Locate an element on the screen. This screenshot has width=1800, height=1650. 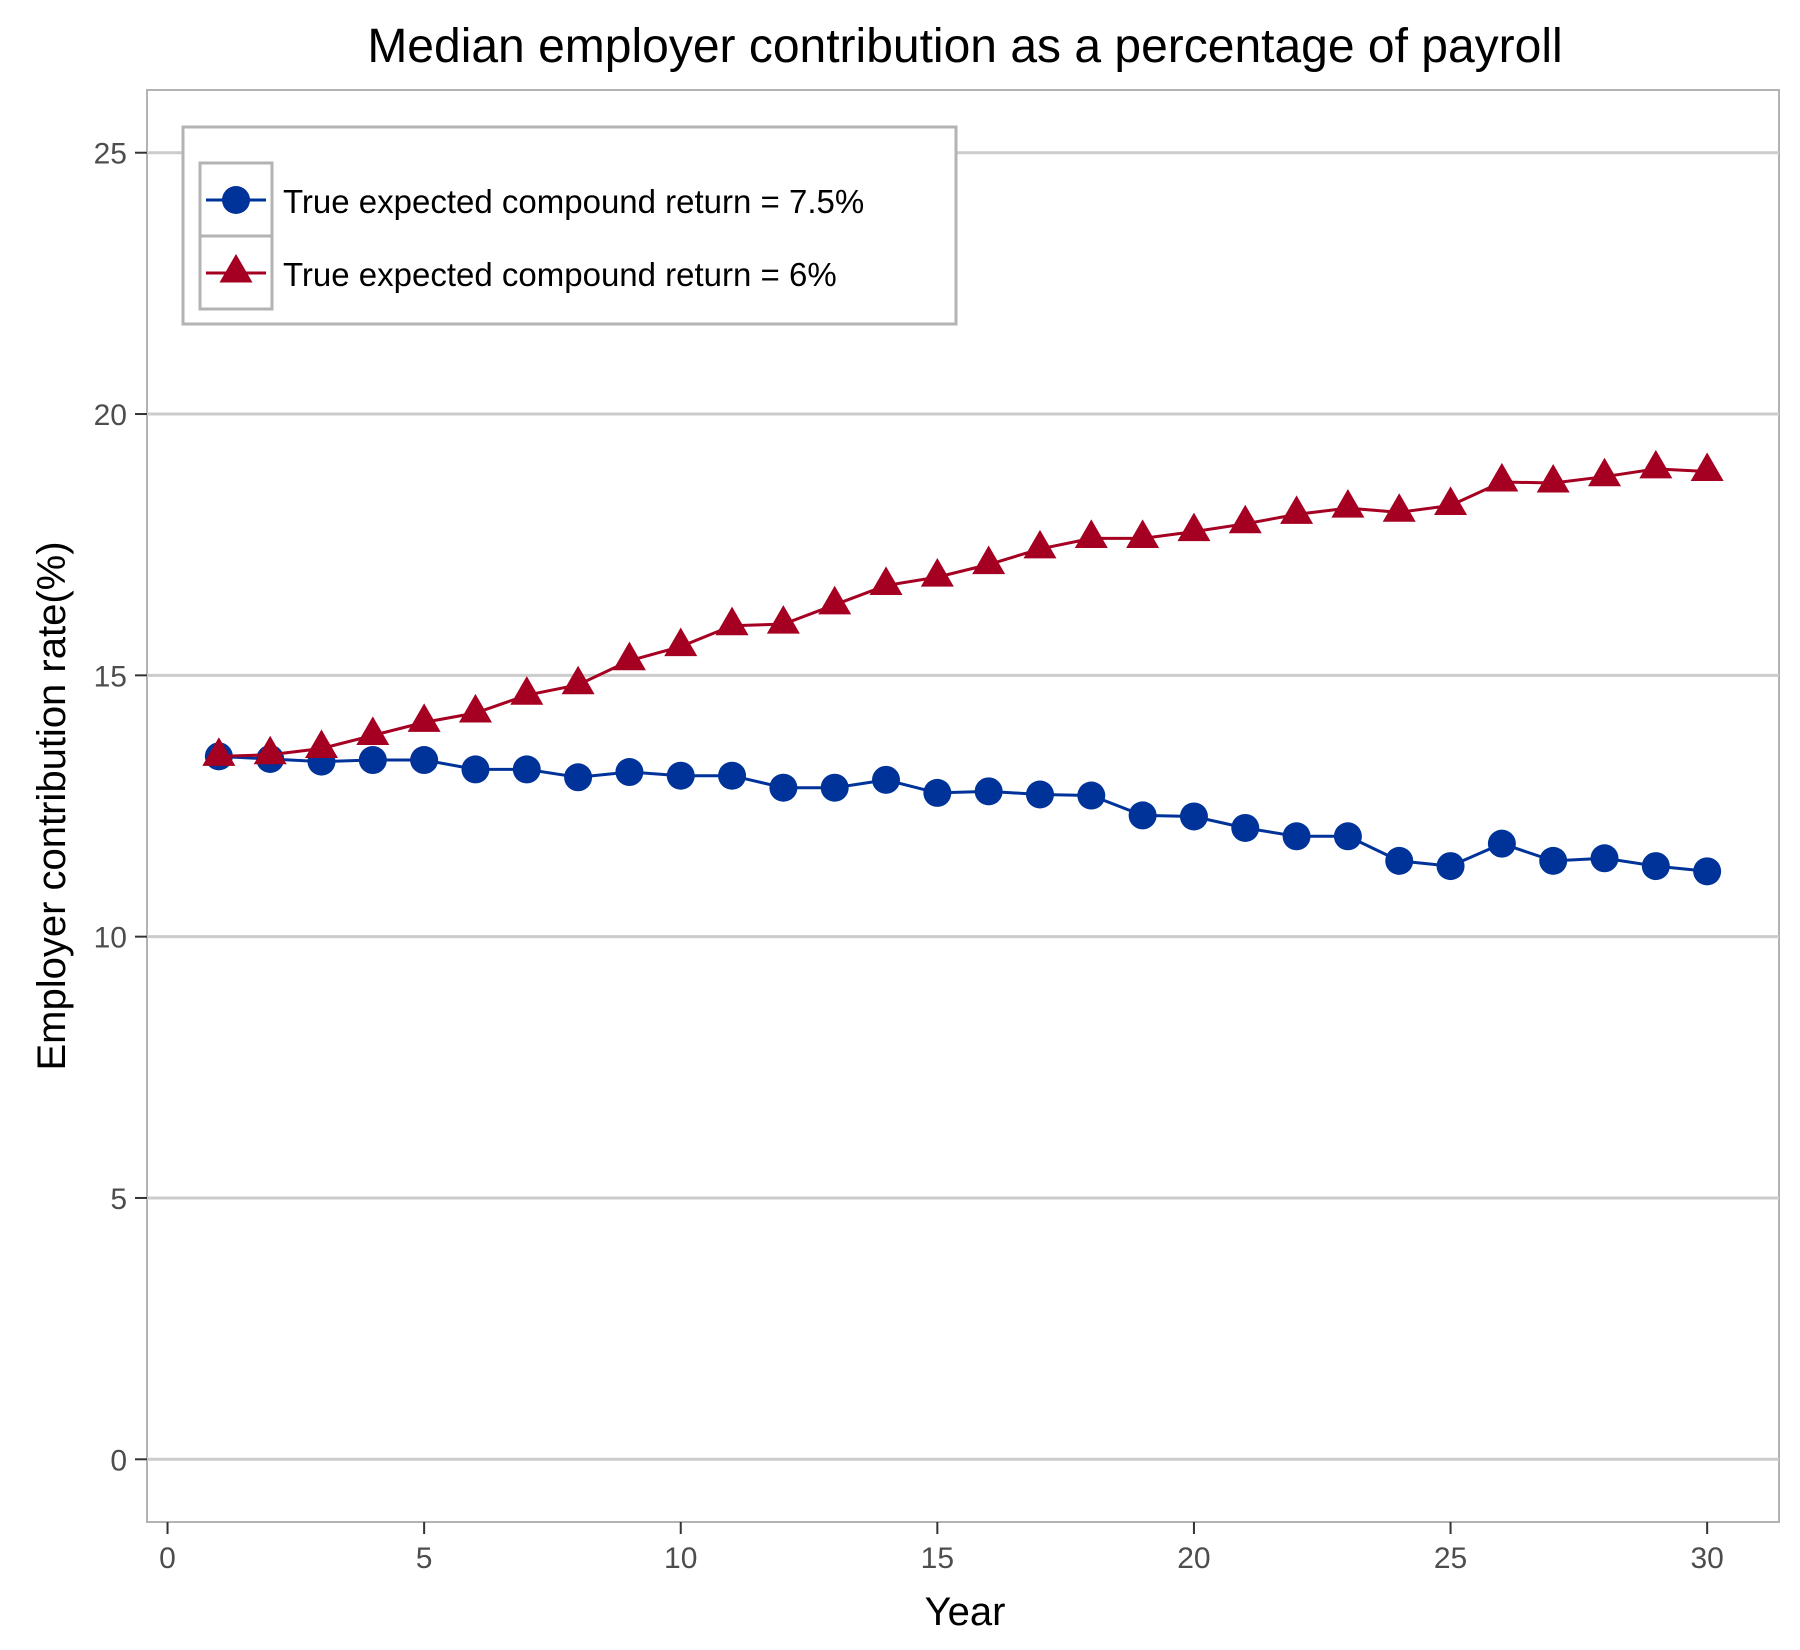
legend-label-series-1: True expected compound return = 7.5% is located at coordinates (573, 201).